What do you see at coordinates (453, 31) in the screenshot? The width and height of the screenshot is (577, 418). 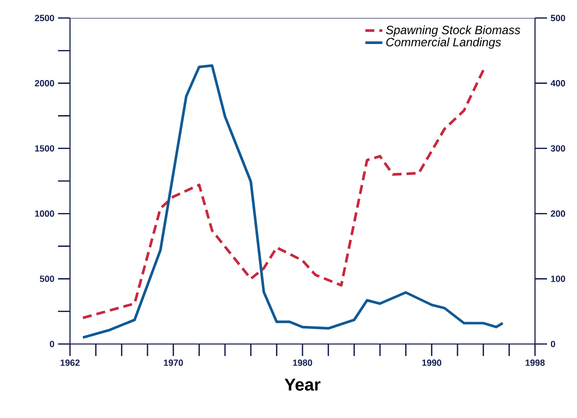 I see `legend-label: Spawning Stock Biomass` at bounding box center [453, 31].